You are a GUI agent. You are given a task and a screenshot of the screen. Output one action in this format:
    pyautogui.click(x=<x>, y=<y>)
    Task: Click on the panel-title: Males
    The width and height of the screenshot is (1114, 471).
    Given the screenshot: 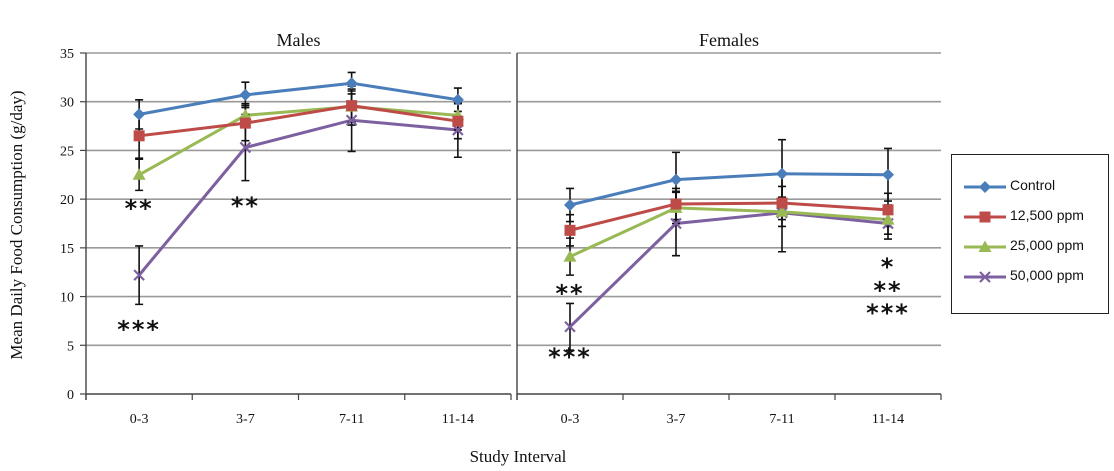 What is the action you would take?
    pyautogui.click(x=299, y=40)
    